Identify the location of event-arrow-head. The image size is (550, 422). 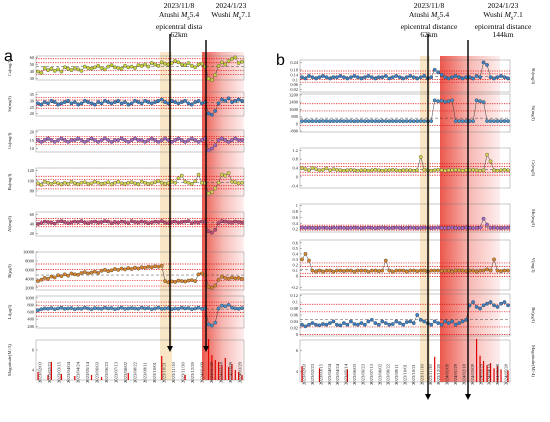
(170, 349).